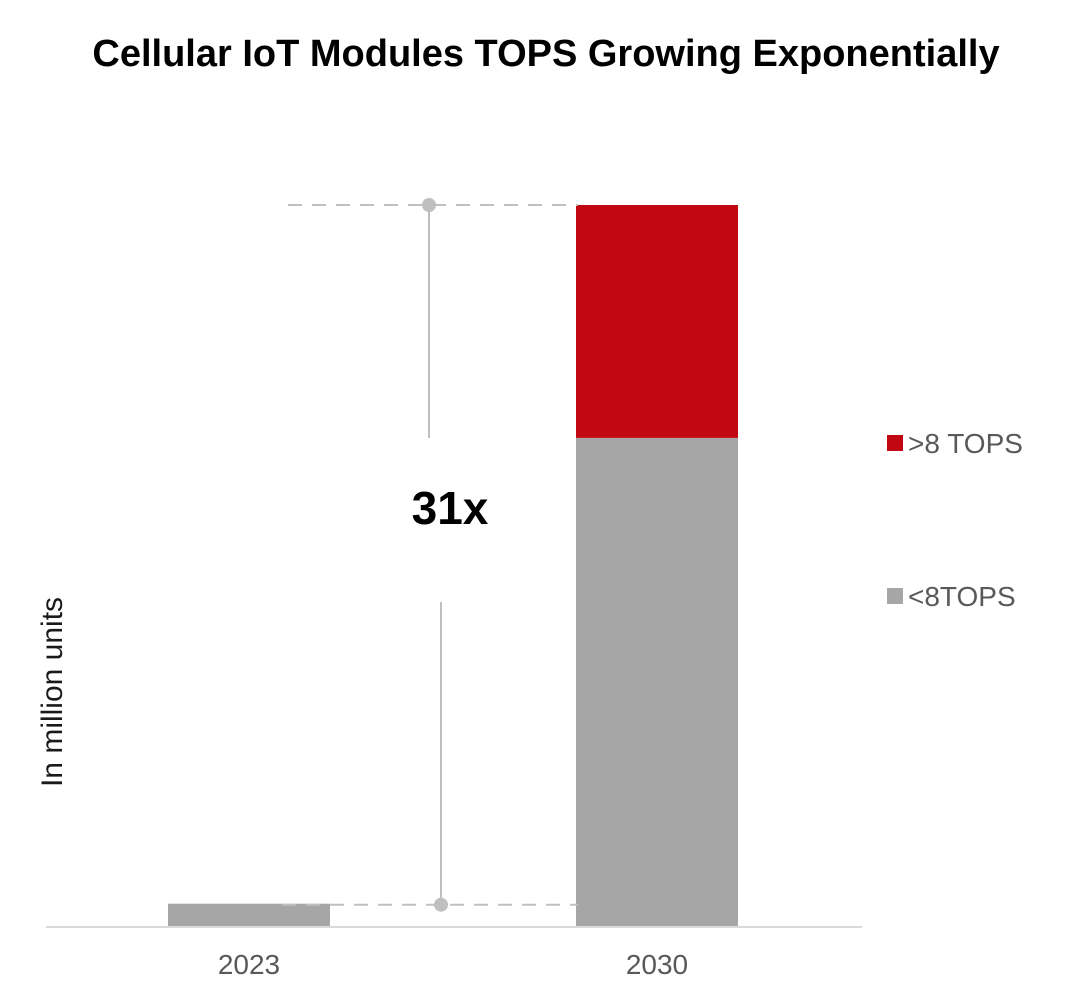 The image size is (1080, 998). Describe the element at coordinates (962, 596) in the screenshot. I see `legend-label: <8TOPS` at that location.